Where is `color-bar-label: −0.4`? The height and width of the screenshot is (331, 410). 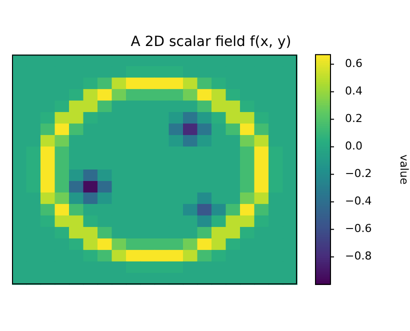 color-bar-label: −0.4 is located at coordinates (358, 201).